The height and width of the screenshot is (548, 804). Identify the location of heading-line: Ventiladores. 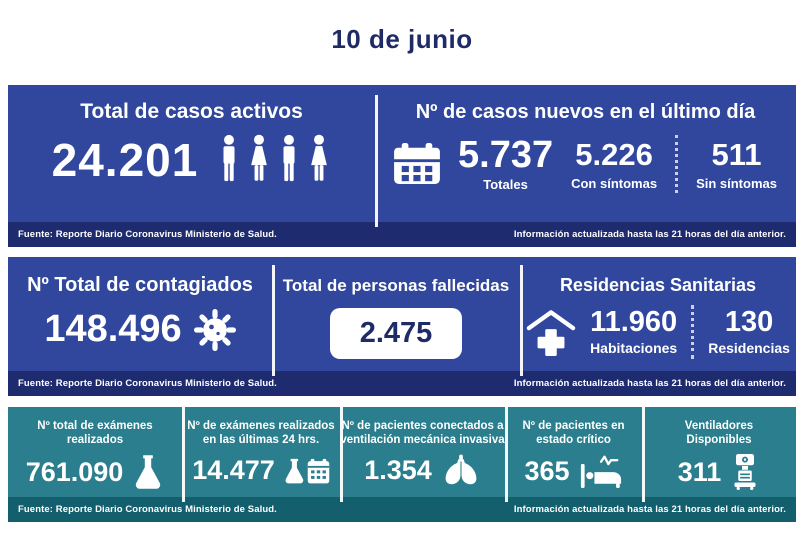
(719, 425).